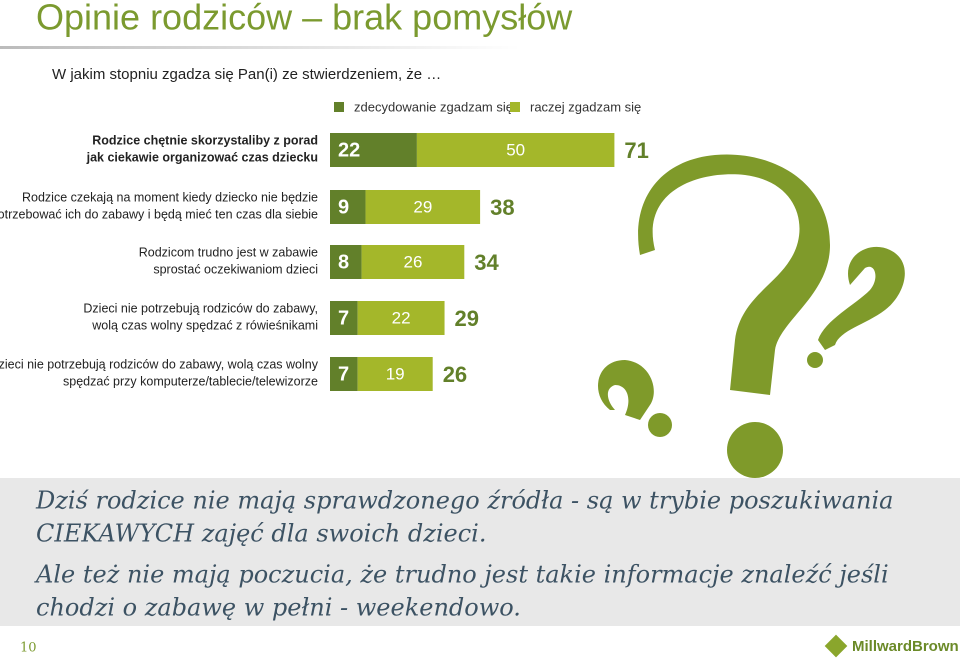  Describe the element at coordinates (636, 150) in the screenshot. I see `total-label: 71` at that location.